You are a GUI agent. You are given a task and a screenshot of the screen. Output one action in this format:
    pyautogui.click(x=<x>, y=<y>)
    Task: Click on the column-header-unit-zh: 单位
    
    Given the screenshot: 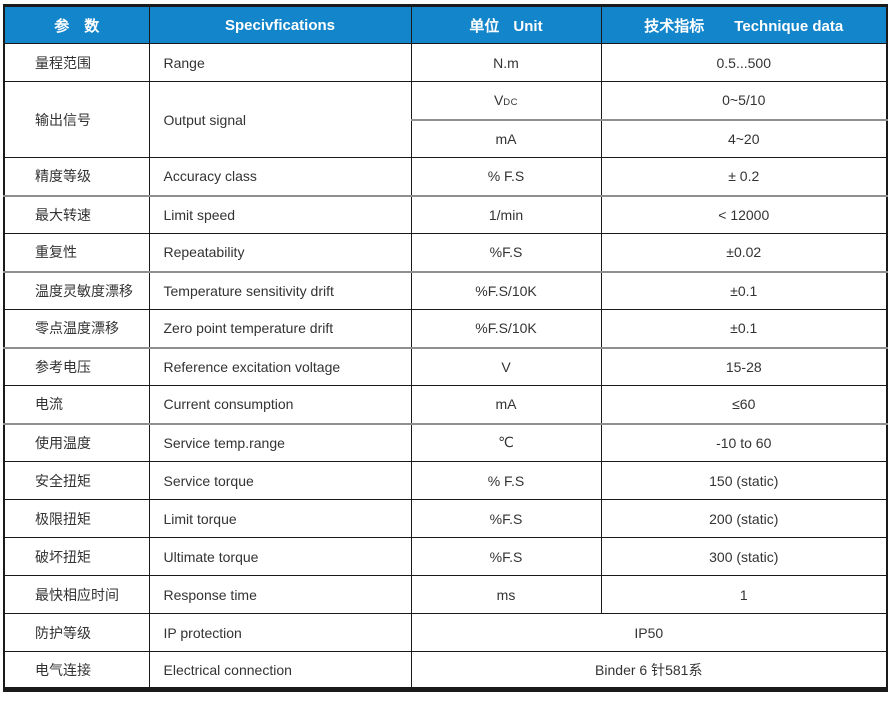 What is the action you would take?
    pyautogui.click(x=484, y=26)
    